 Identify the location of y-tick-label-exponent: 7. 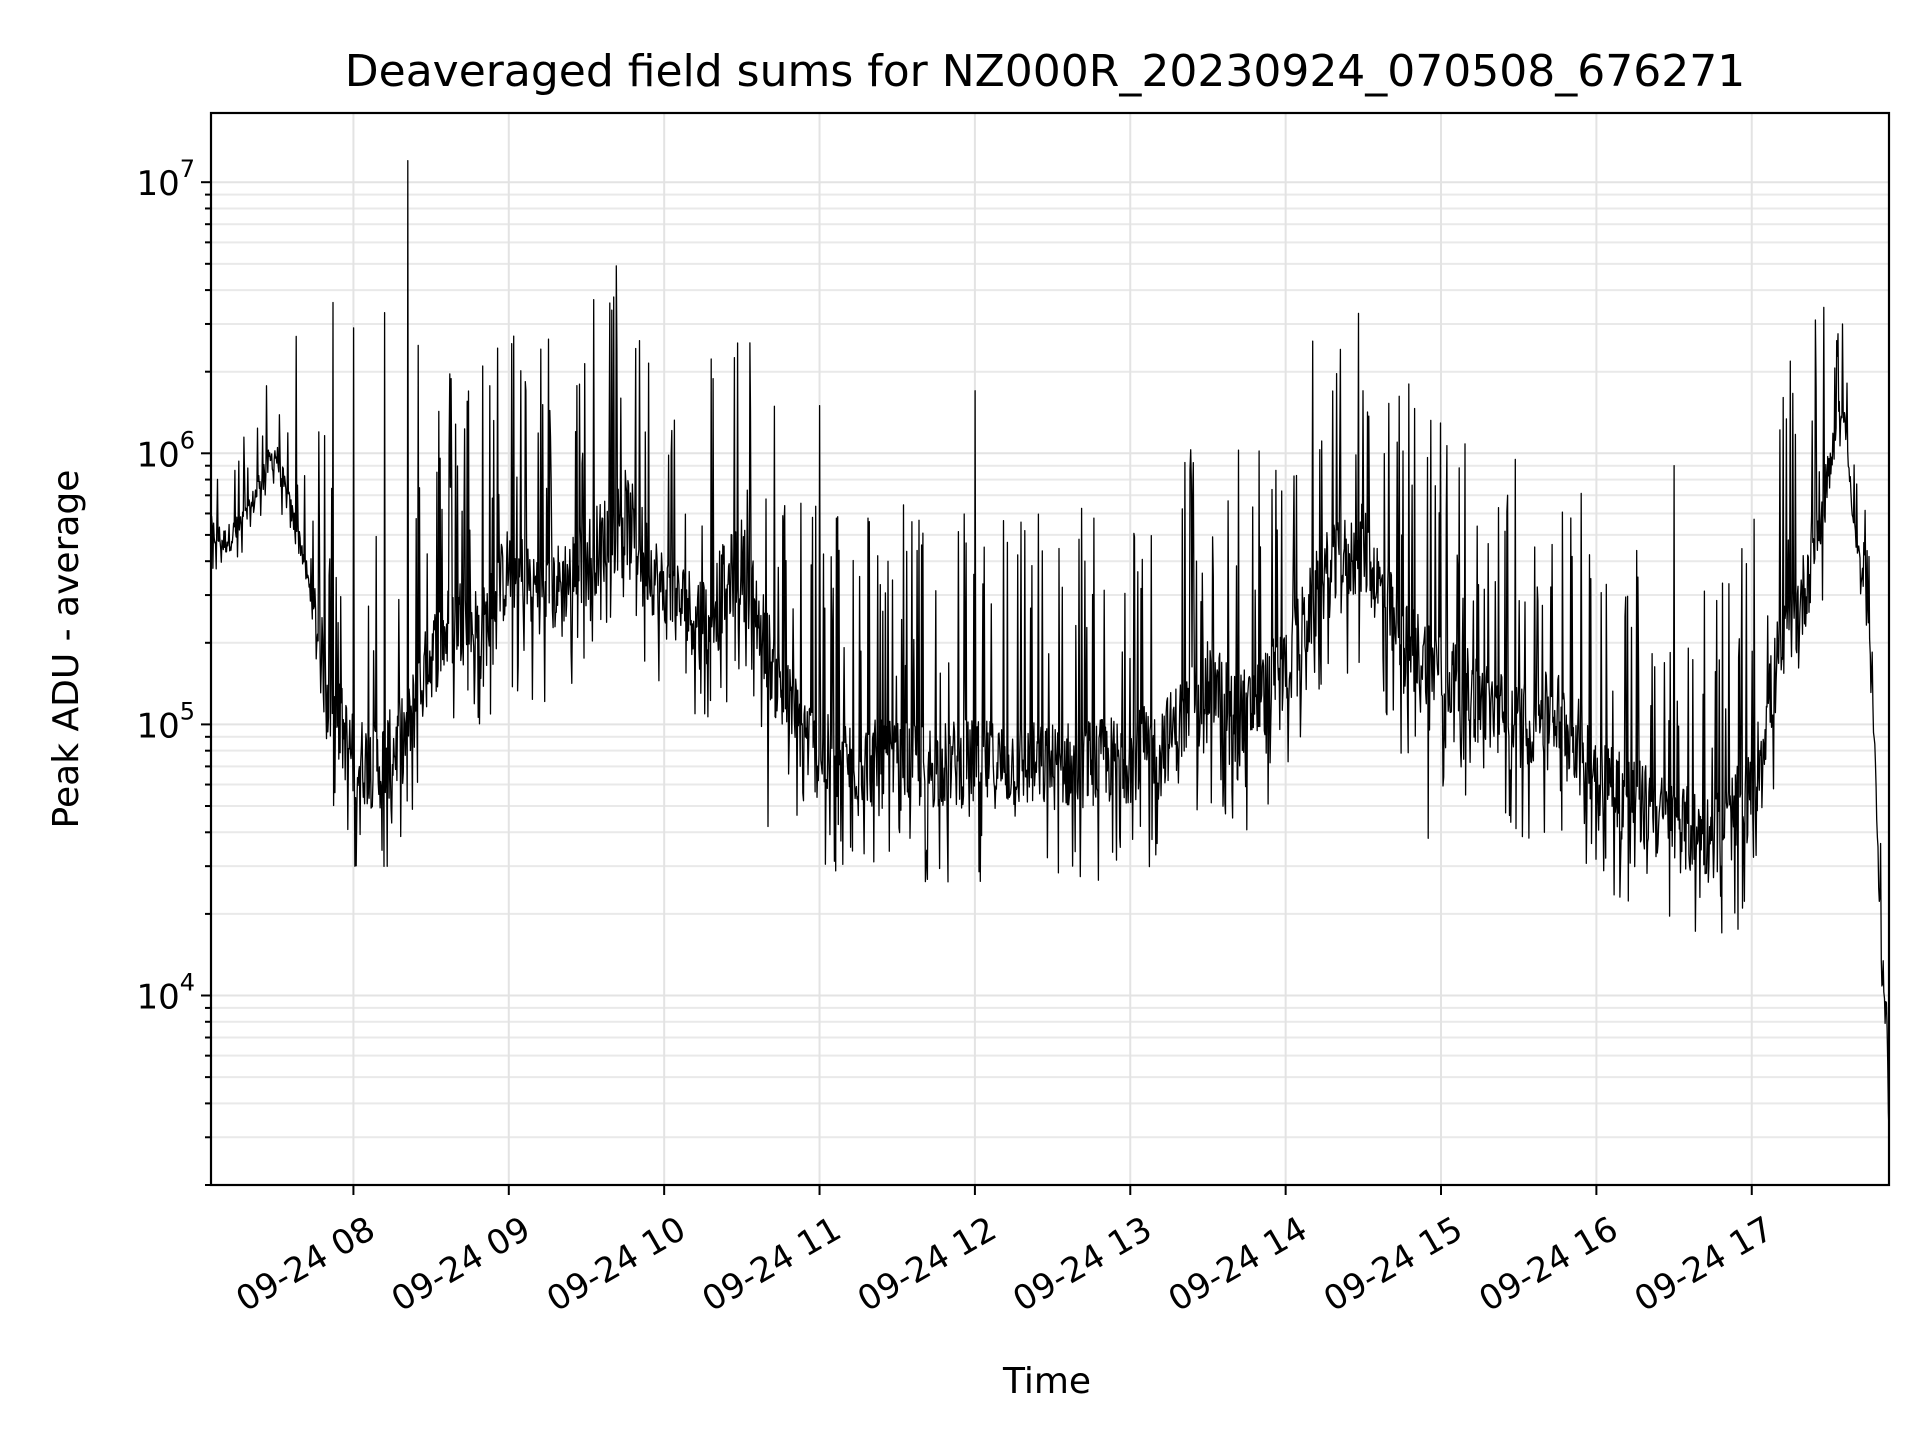
(187, 169).